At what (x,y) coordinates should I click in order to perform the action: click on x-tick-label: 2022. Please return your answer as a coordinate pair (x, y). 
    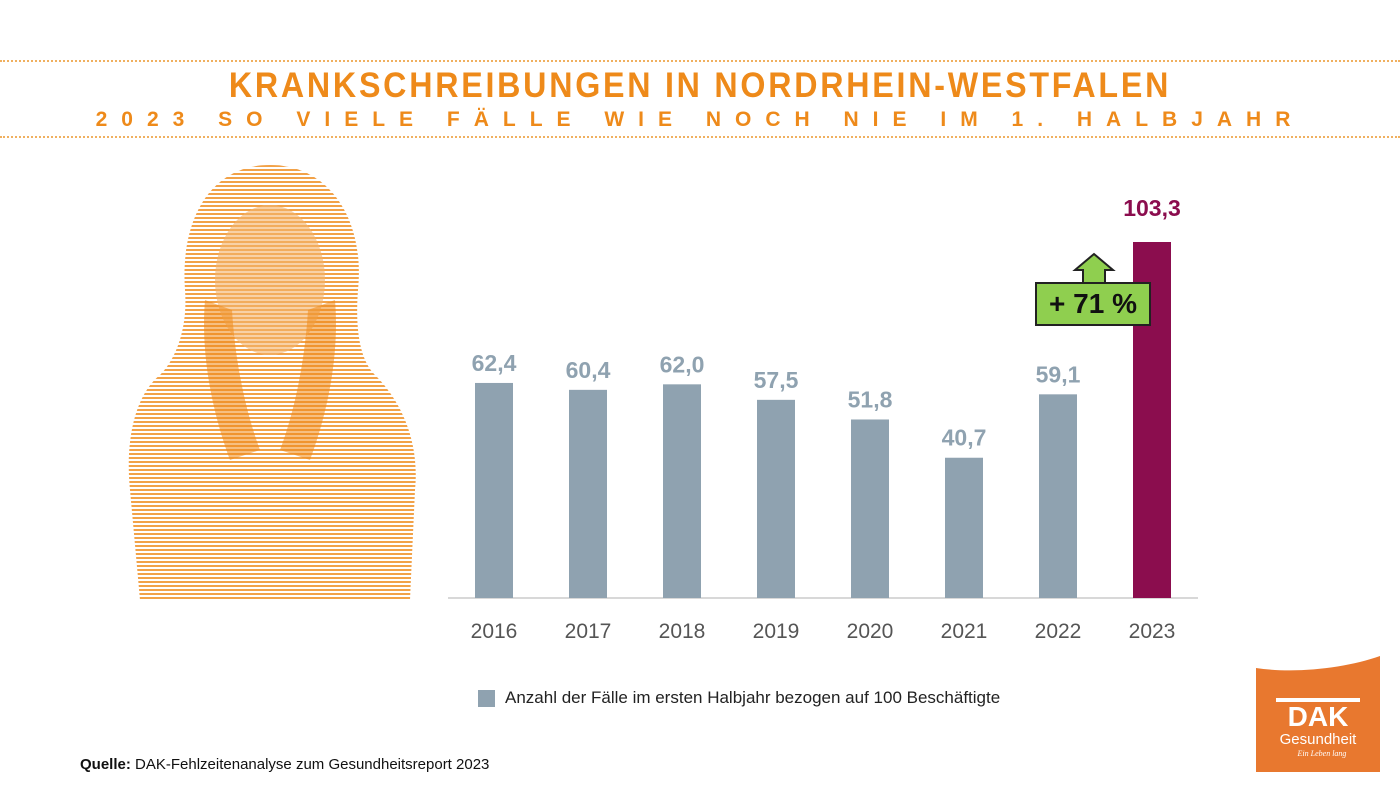
    Looking at the image, I should click on (1058, 631).